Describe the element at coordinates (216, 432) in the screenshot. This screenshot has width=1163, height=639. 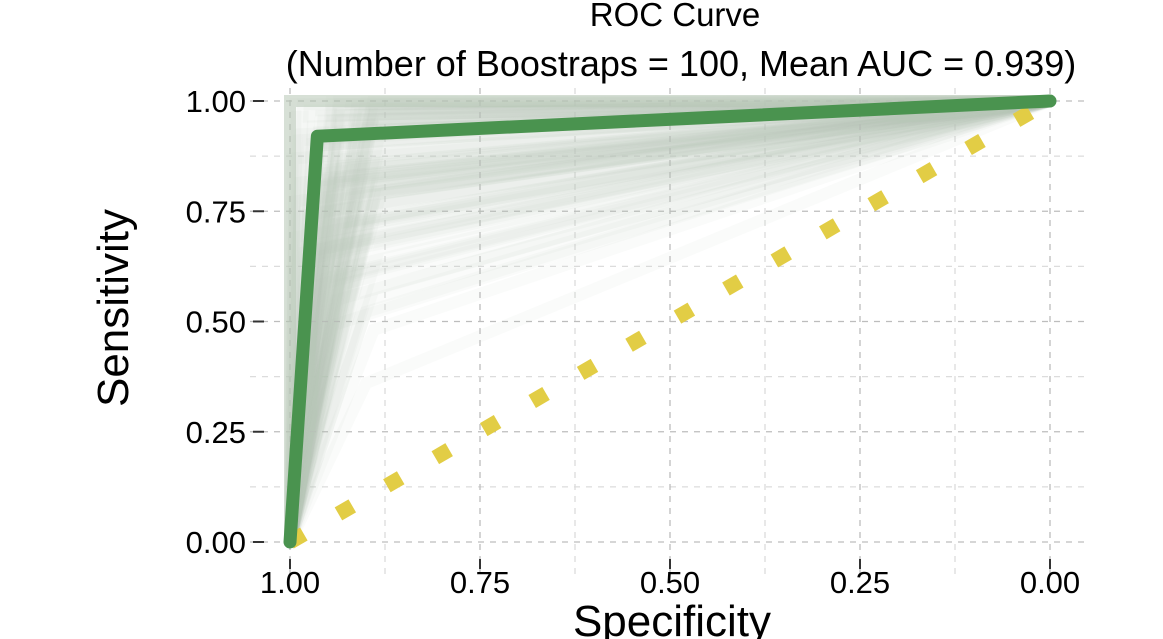
I see `y-tick-label: 0.25` at that location.